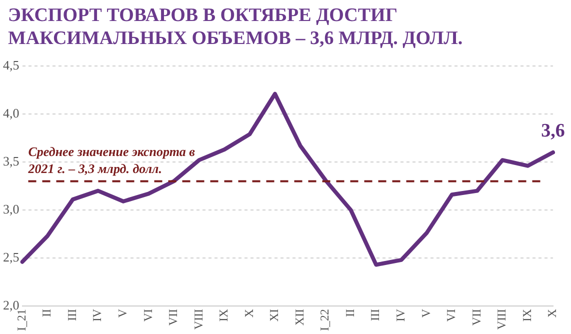  Describe the element at coordinates (11, 64) in the screenshot. I see `y-tick-label: 4,5` at that location.